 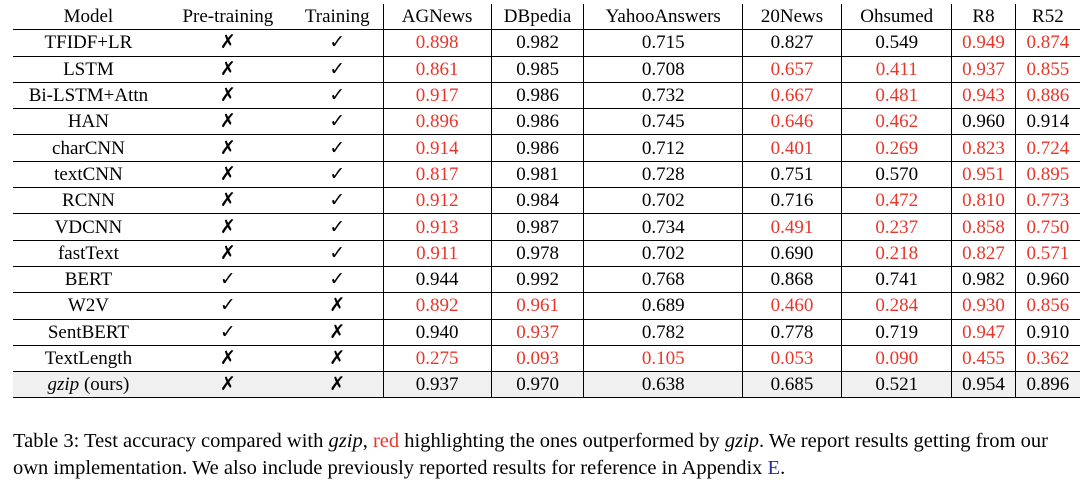 I want to click on cell-model: charCNN, so click(x=88, y=148).